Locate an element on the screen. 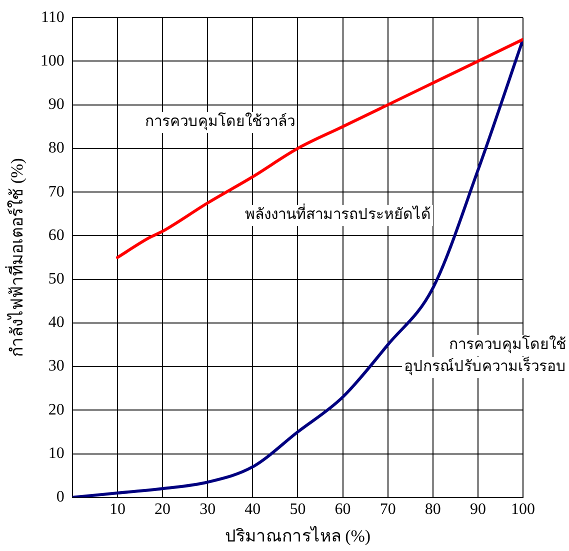 The width and height of the screenshot is (569, 551). x-tick-label: 20 is located at coordinates (162, 509).